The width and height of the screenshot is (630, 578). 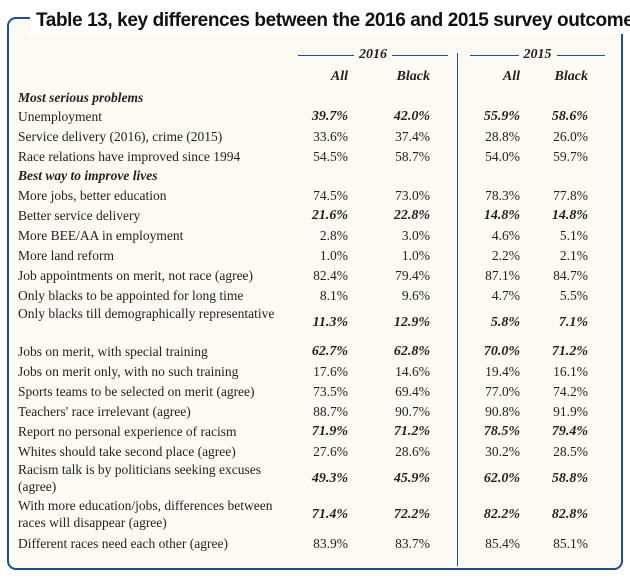 What do you see at coordinates (129, 156) in the screenshot?
I see `row-label: Race relations have improved since 1994` at bounding box center [129, 156].